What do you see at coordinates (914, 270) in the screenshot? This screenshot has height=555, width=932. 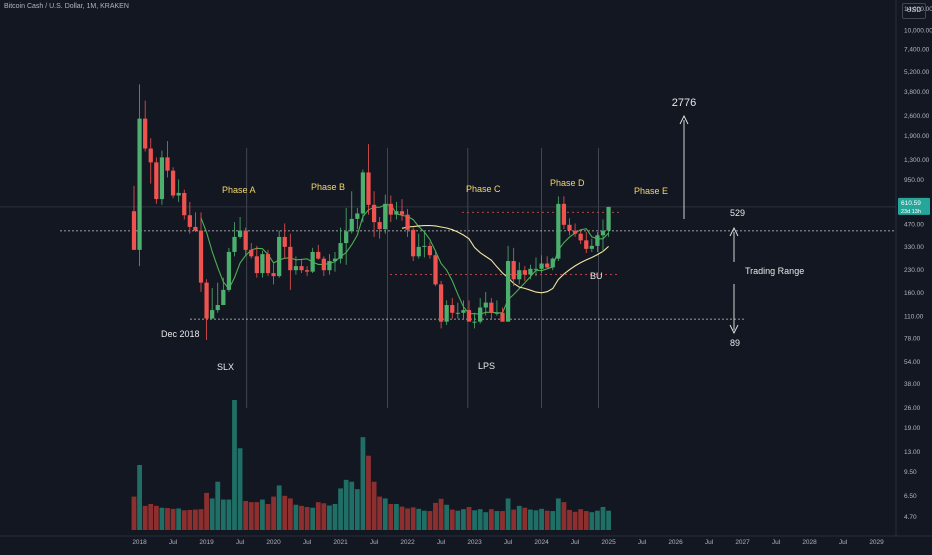 I see `price-tick-label: 230.00` at bounding box center [914, 270].